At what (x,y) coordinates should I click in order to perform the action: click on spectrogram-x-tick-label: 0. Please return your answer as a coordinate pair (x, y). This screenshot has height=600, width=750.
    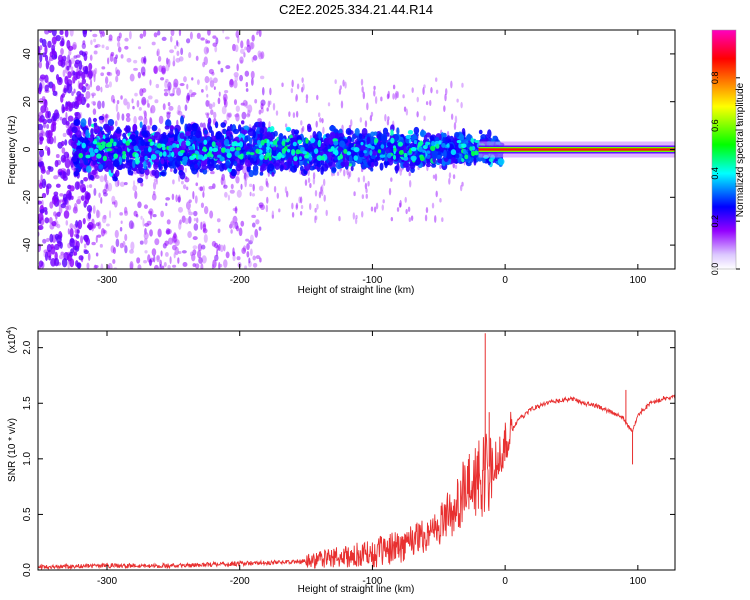
    Looking at the image, I should click on (505, 280).